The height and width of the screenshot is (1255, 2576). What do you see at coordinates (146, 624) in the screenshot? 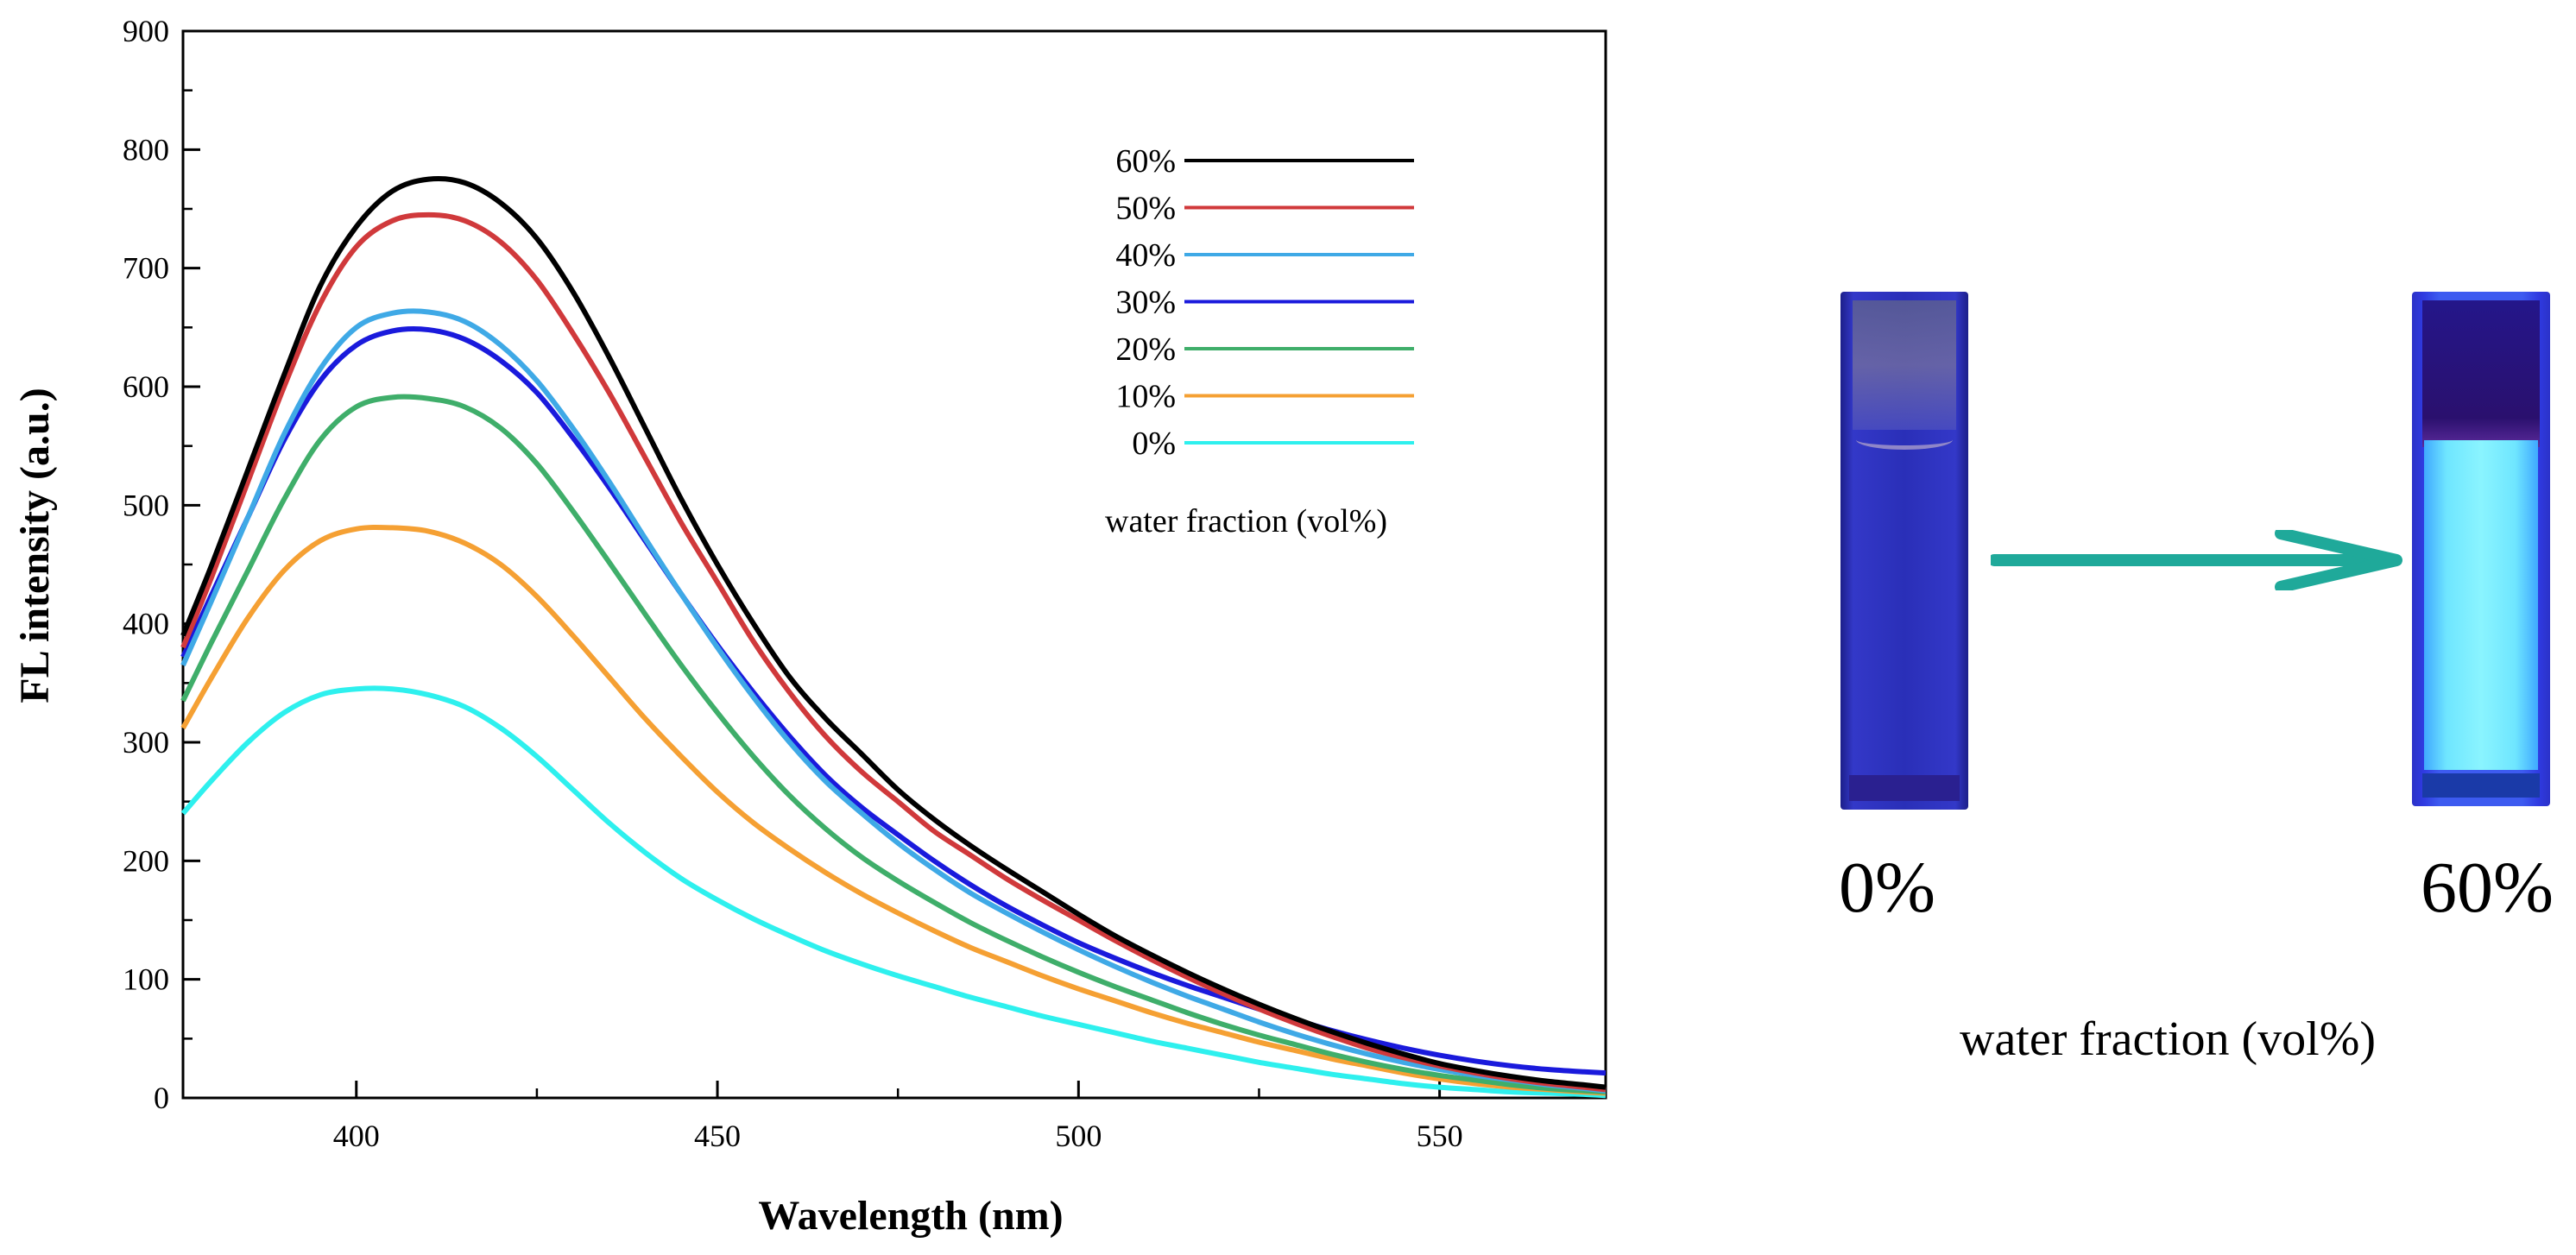
I see `y-tick-label: 400` at bounding box center [146, 624].